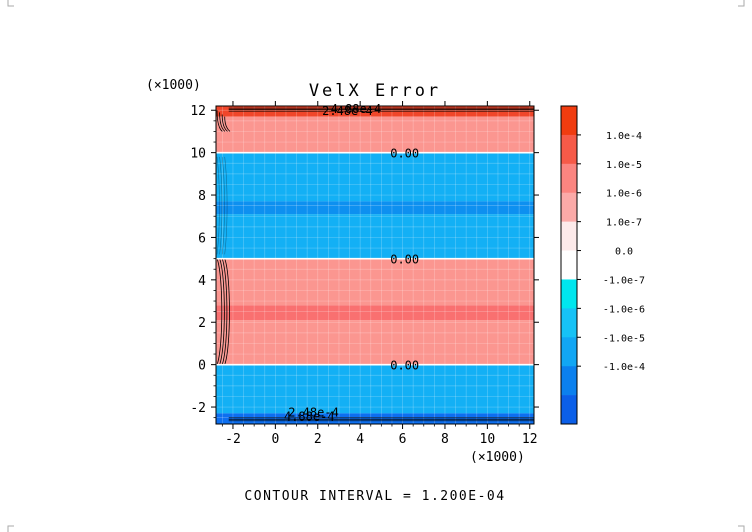 The image size is (752, 532). Describe the element at coordinates (624, 338) in the screenshot. I see `colorbar-label: -1.0e-5` at that location.